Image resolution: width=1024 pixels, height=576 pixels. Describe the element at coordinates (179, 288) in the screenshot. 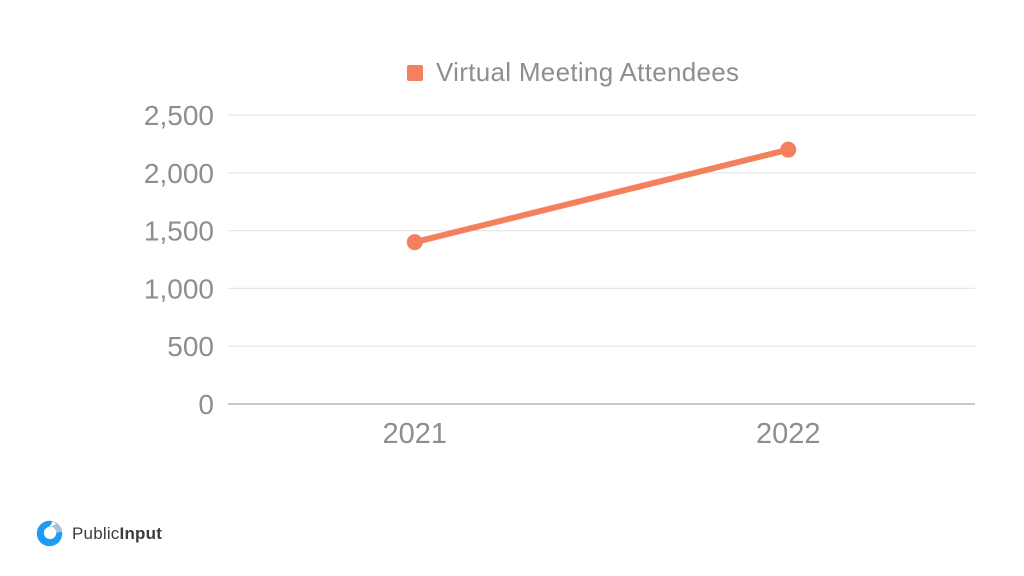

I see `y-tick-label: 1,000` at that location.